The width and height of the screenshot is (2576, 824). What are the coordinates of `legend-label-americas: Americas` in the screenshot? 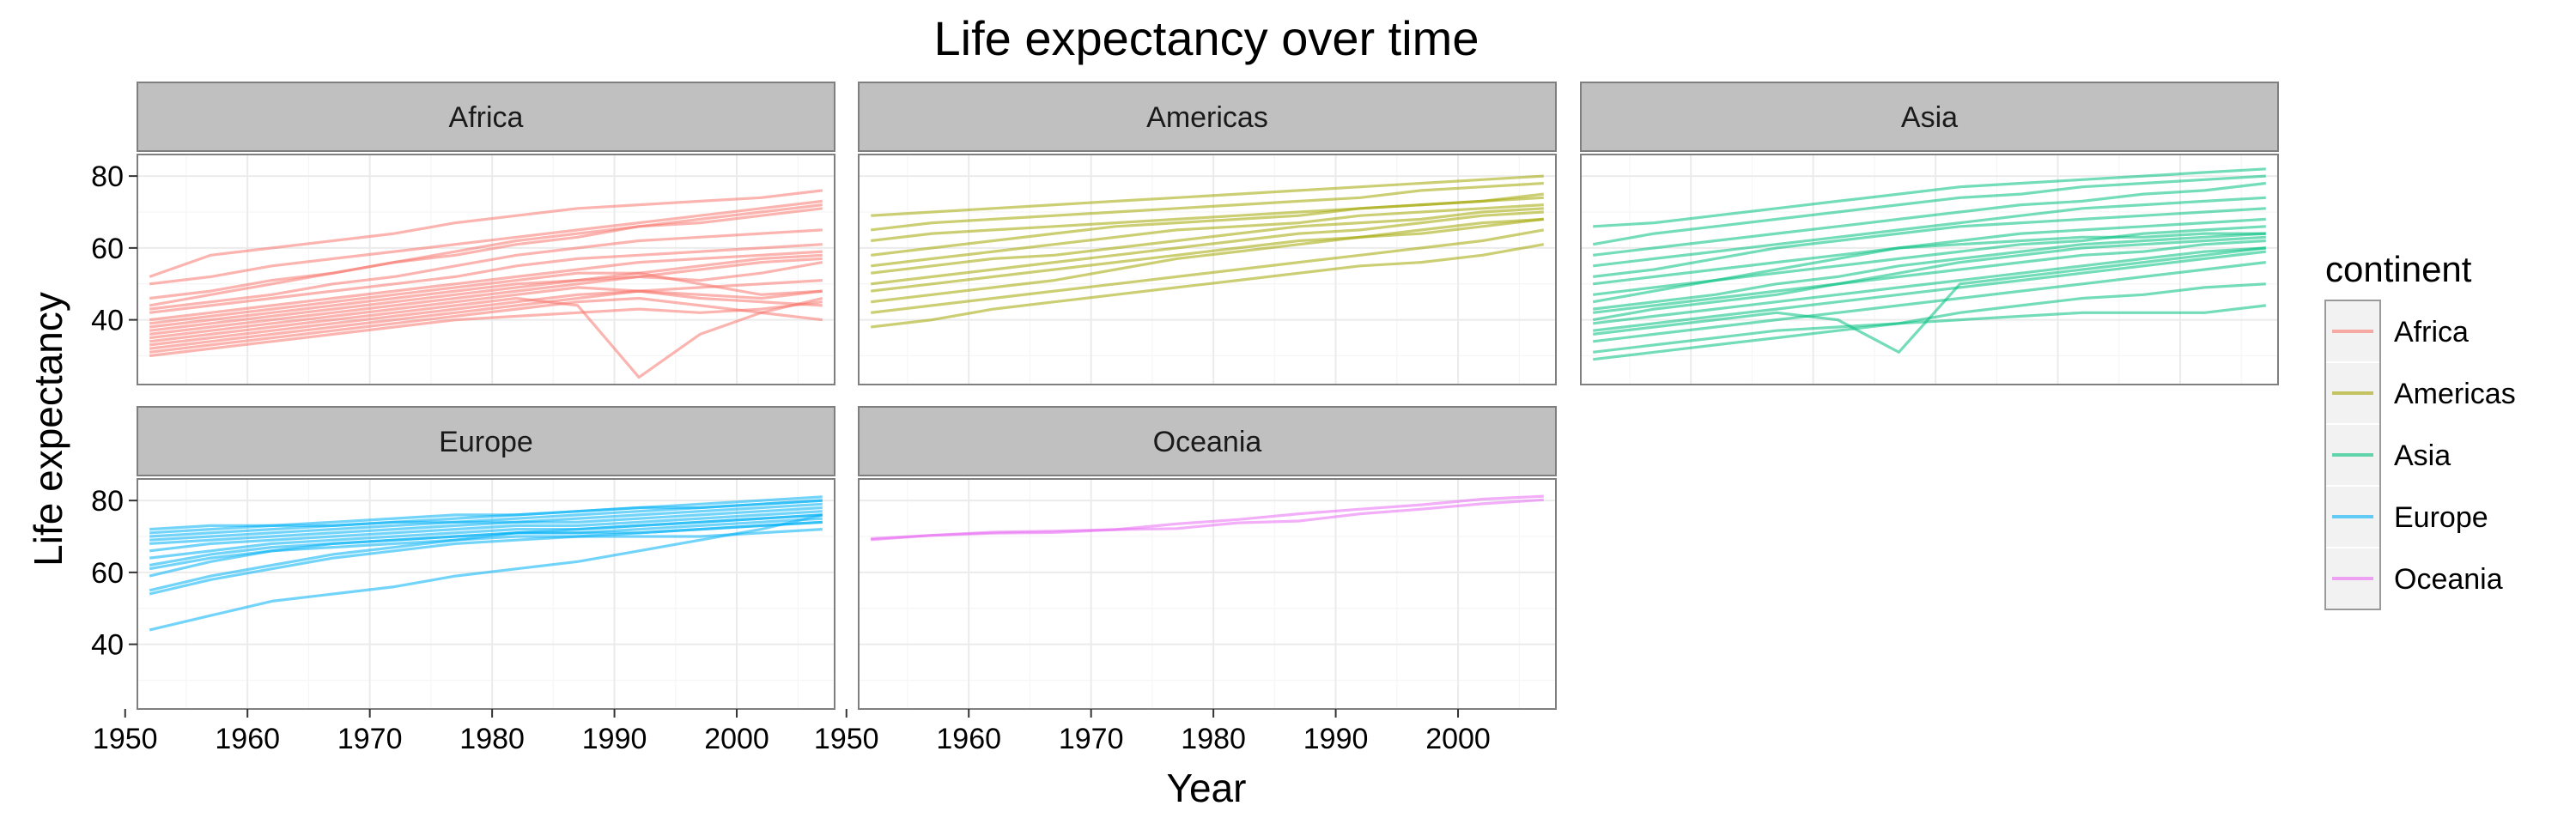 It's located at (2455, 394).